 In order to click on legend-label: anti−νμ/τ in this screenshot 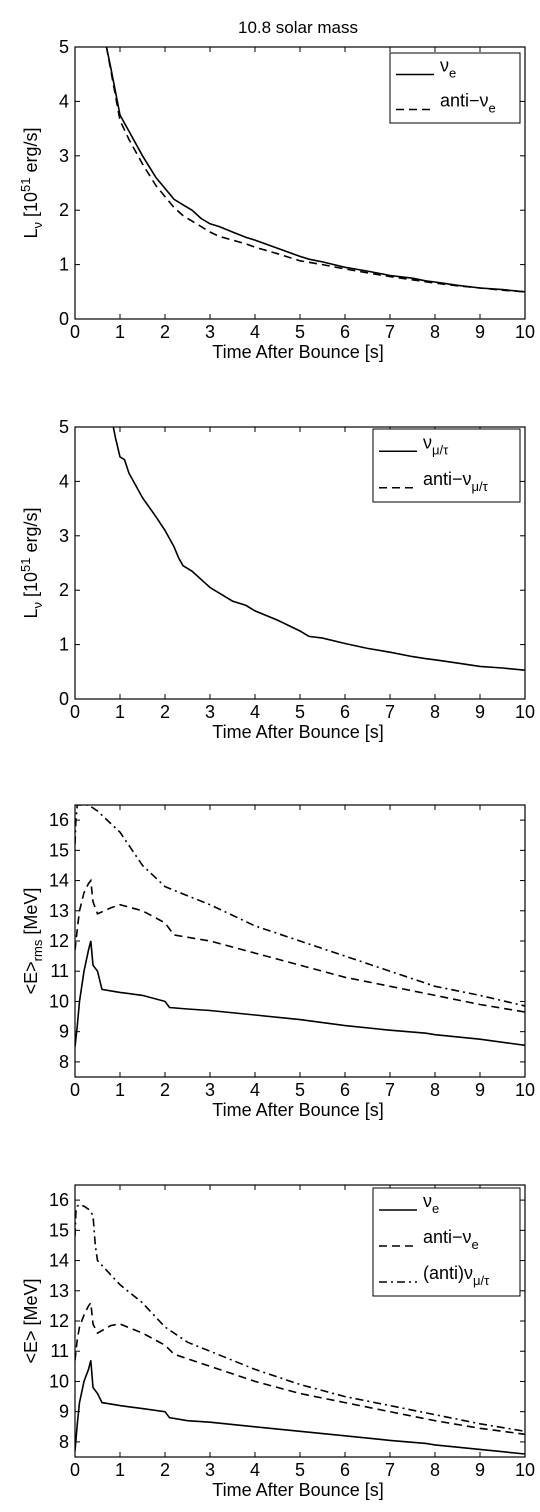, I will do `click(456, 481)`.